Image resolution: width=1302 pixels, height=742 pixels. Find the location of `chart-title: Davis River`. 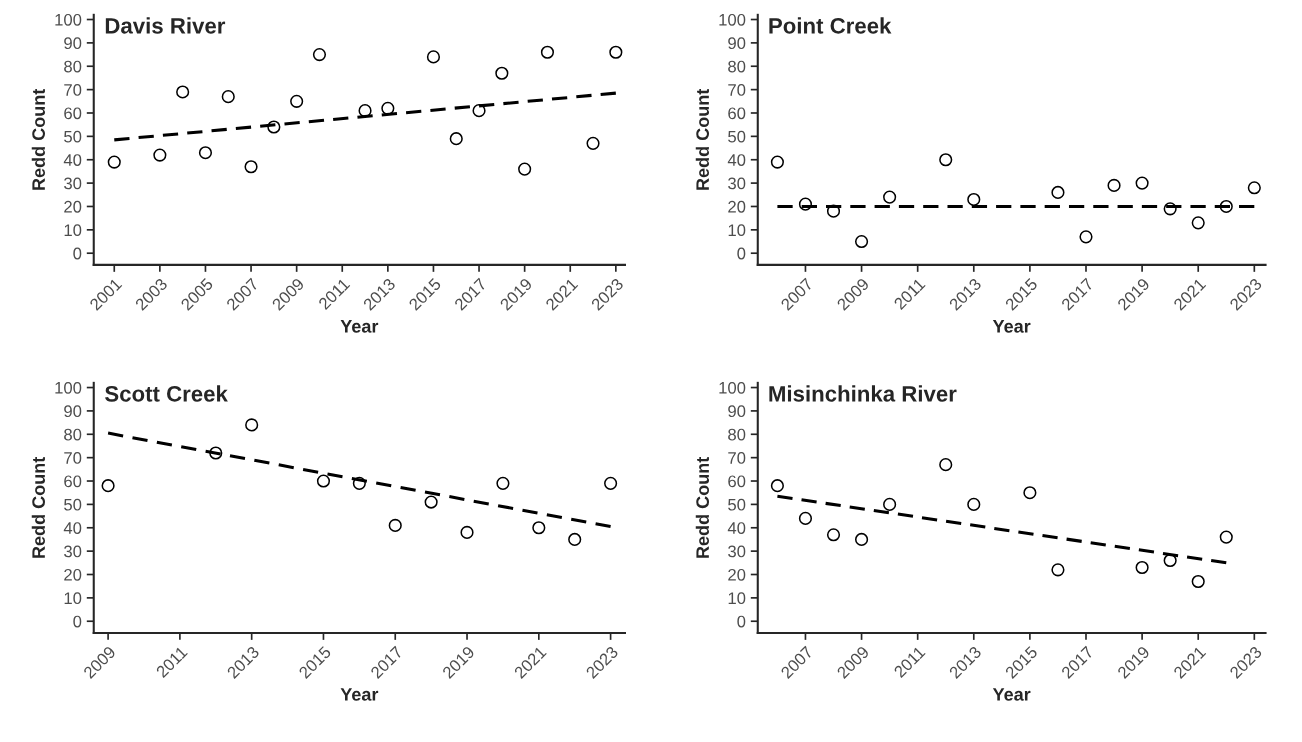

chart-title: Davis River is located at coordinates (165, 25).